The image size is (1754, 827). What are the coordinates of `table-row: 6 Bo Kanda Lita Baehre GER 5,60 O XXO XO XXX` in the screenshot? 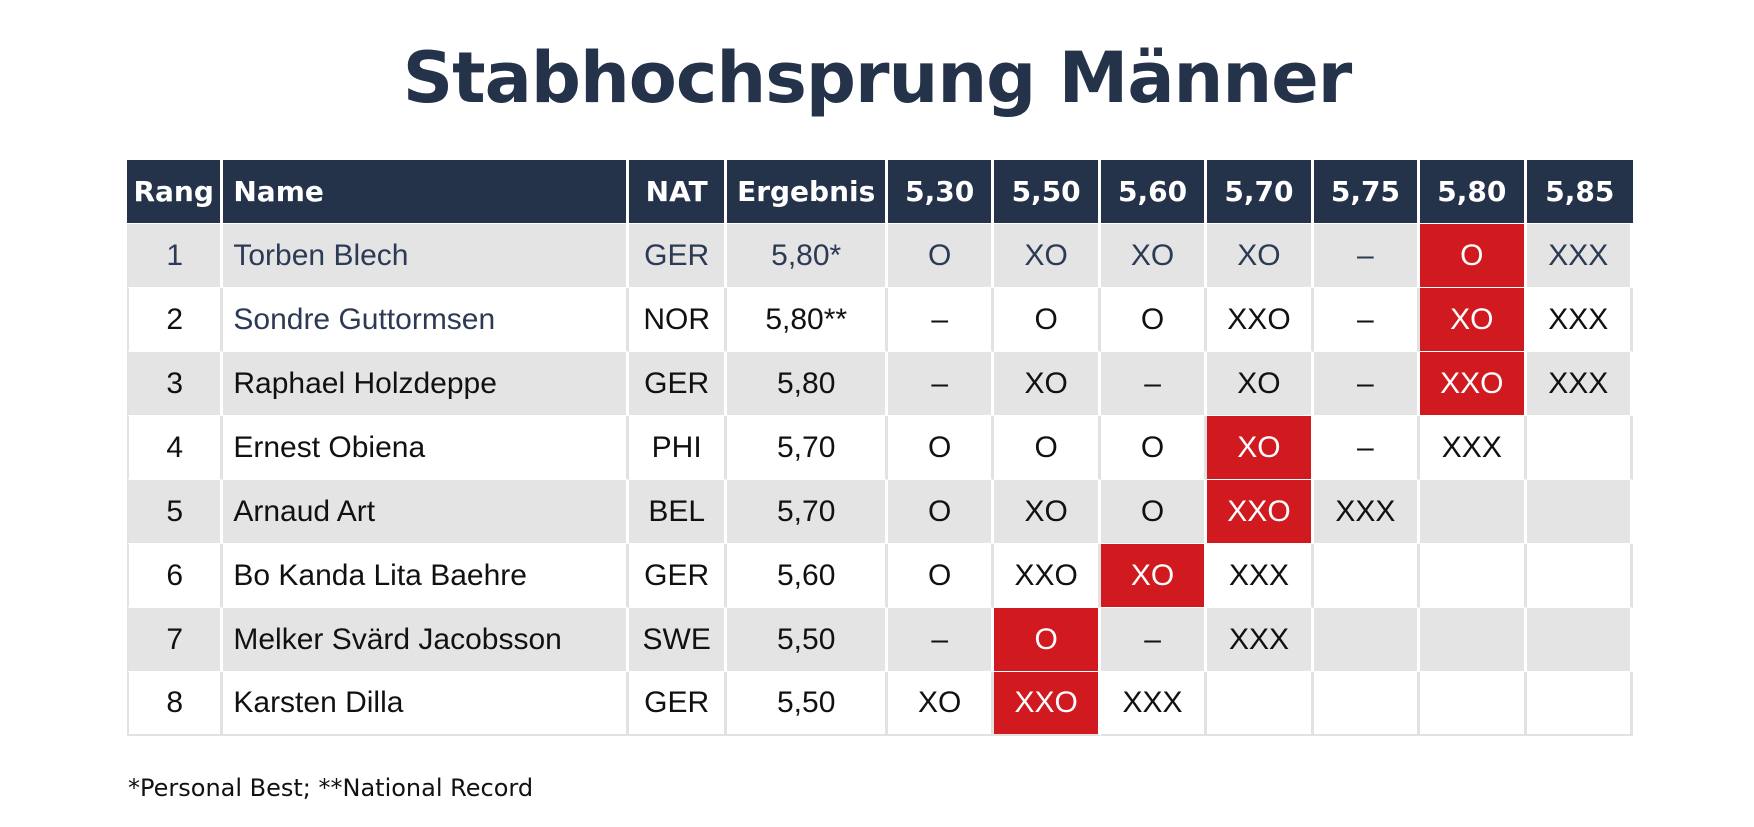 It's located at (880, 576).